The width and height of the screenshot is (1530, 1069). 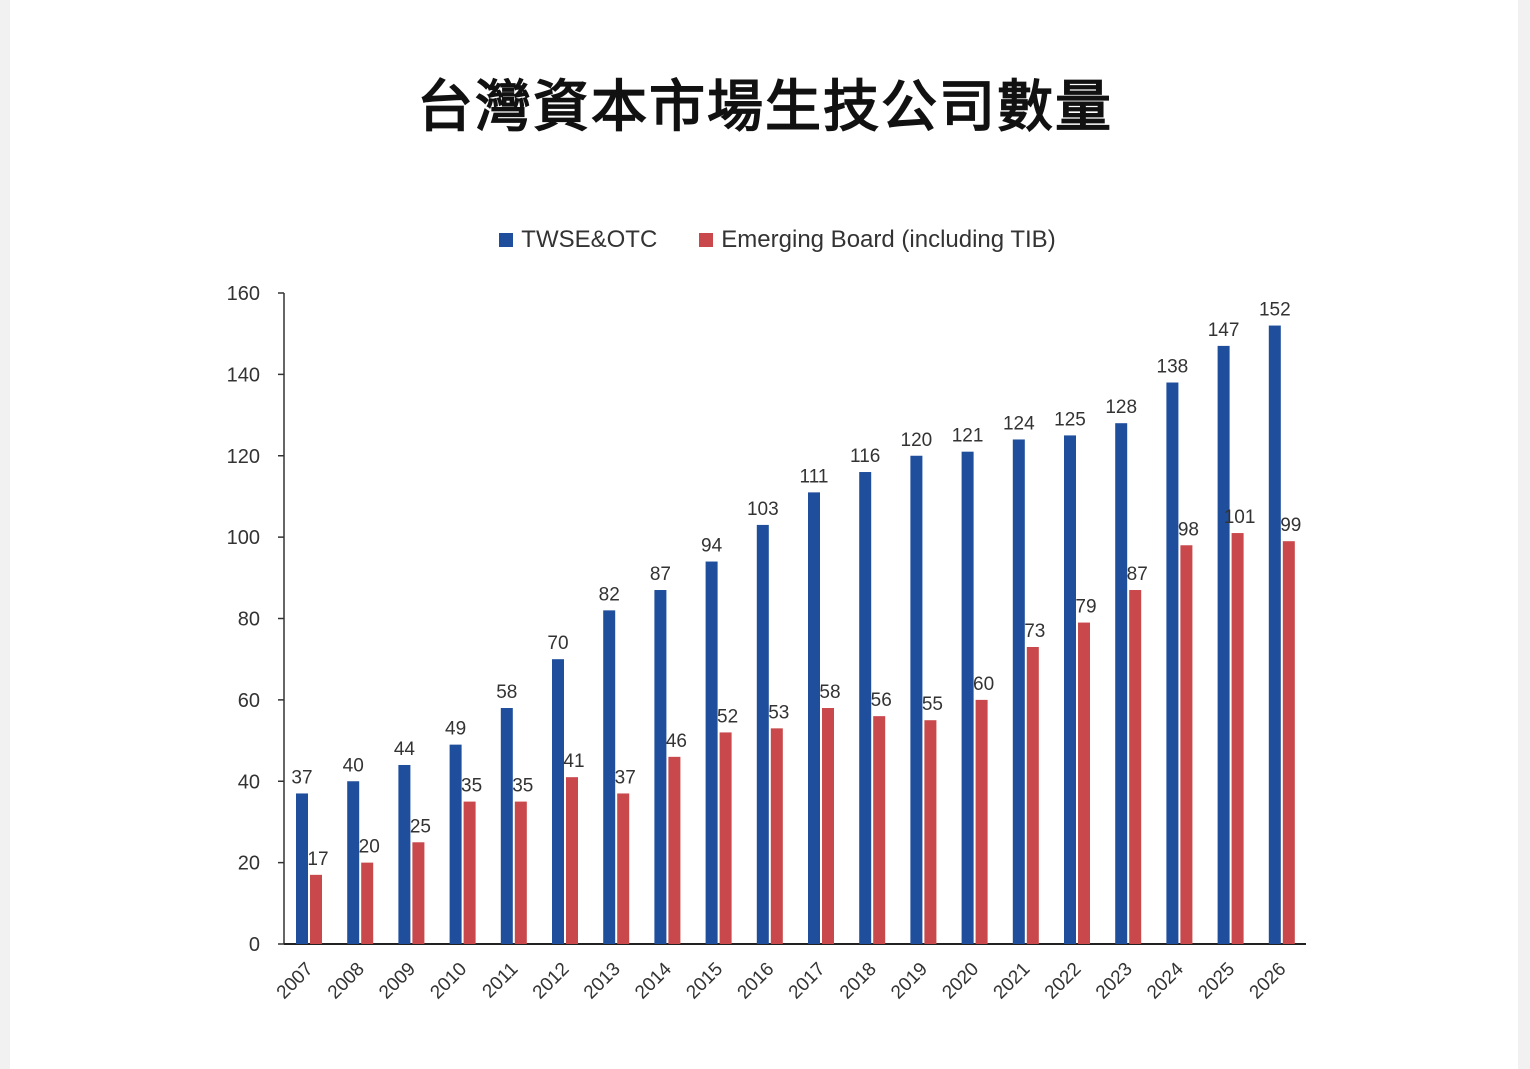 I want to click on data-label-emerging-board: 56, so click(x=881, y=700).